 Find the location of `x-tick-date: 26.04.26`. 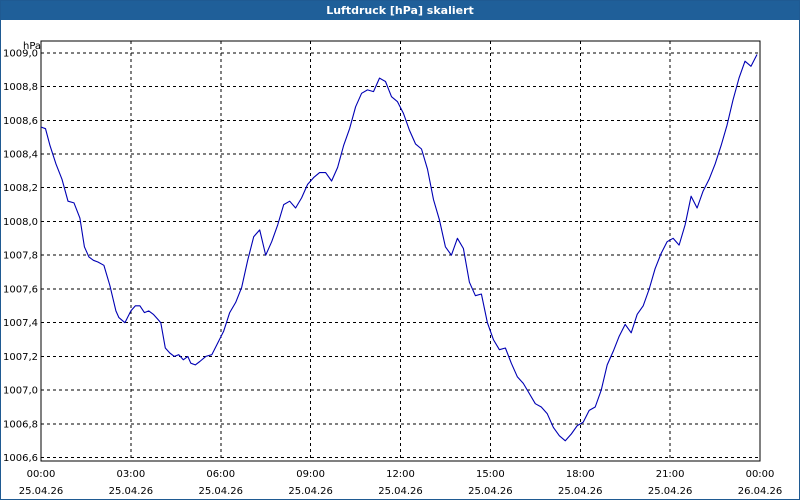

x-tick-date: 26.04.26 is located at coordinates (760, 491).